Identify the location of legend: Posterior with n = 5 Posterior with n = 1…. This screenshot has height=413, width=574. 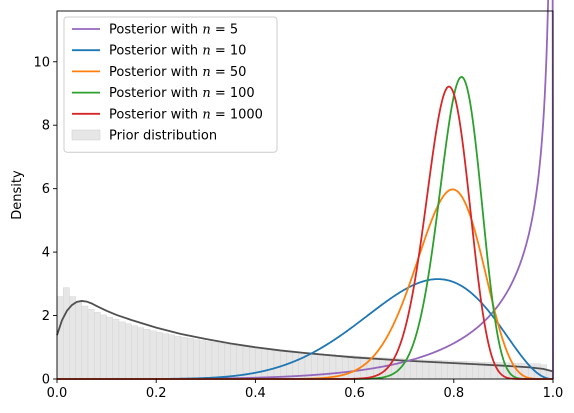
(170, 84).